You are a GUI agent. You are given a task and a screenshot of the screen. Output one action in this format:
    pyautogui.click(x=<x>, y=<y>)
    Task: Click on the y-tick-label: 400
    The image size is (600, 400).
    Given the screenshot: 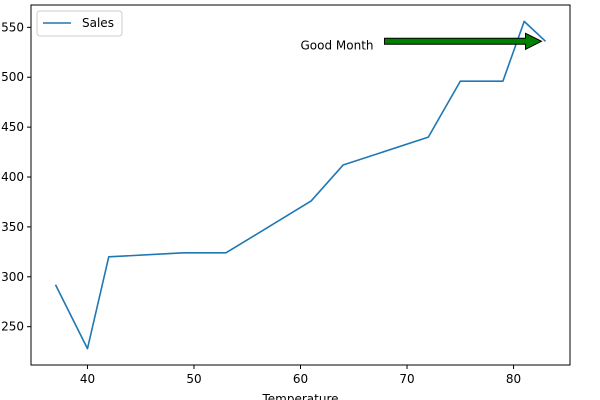 What is the action you would take?
    pyautogui.click(x=12, y=177)
    